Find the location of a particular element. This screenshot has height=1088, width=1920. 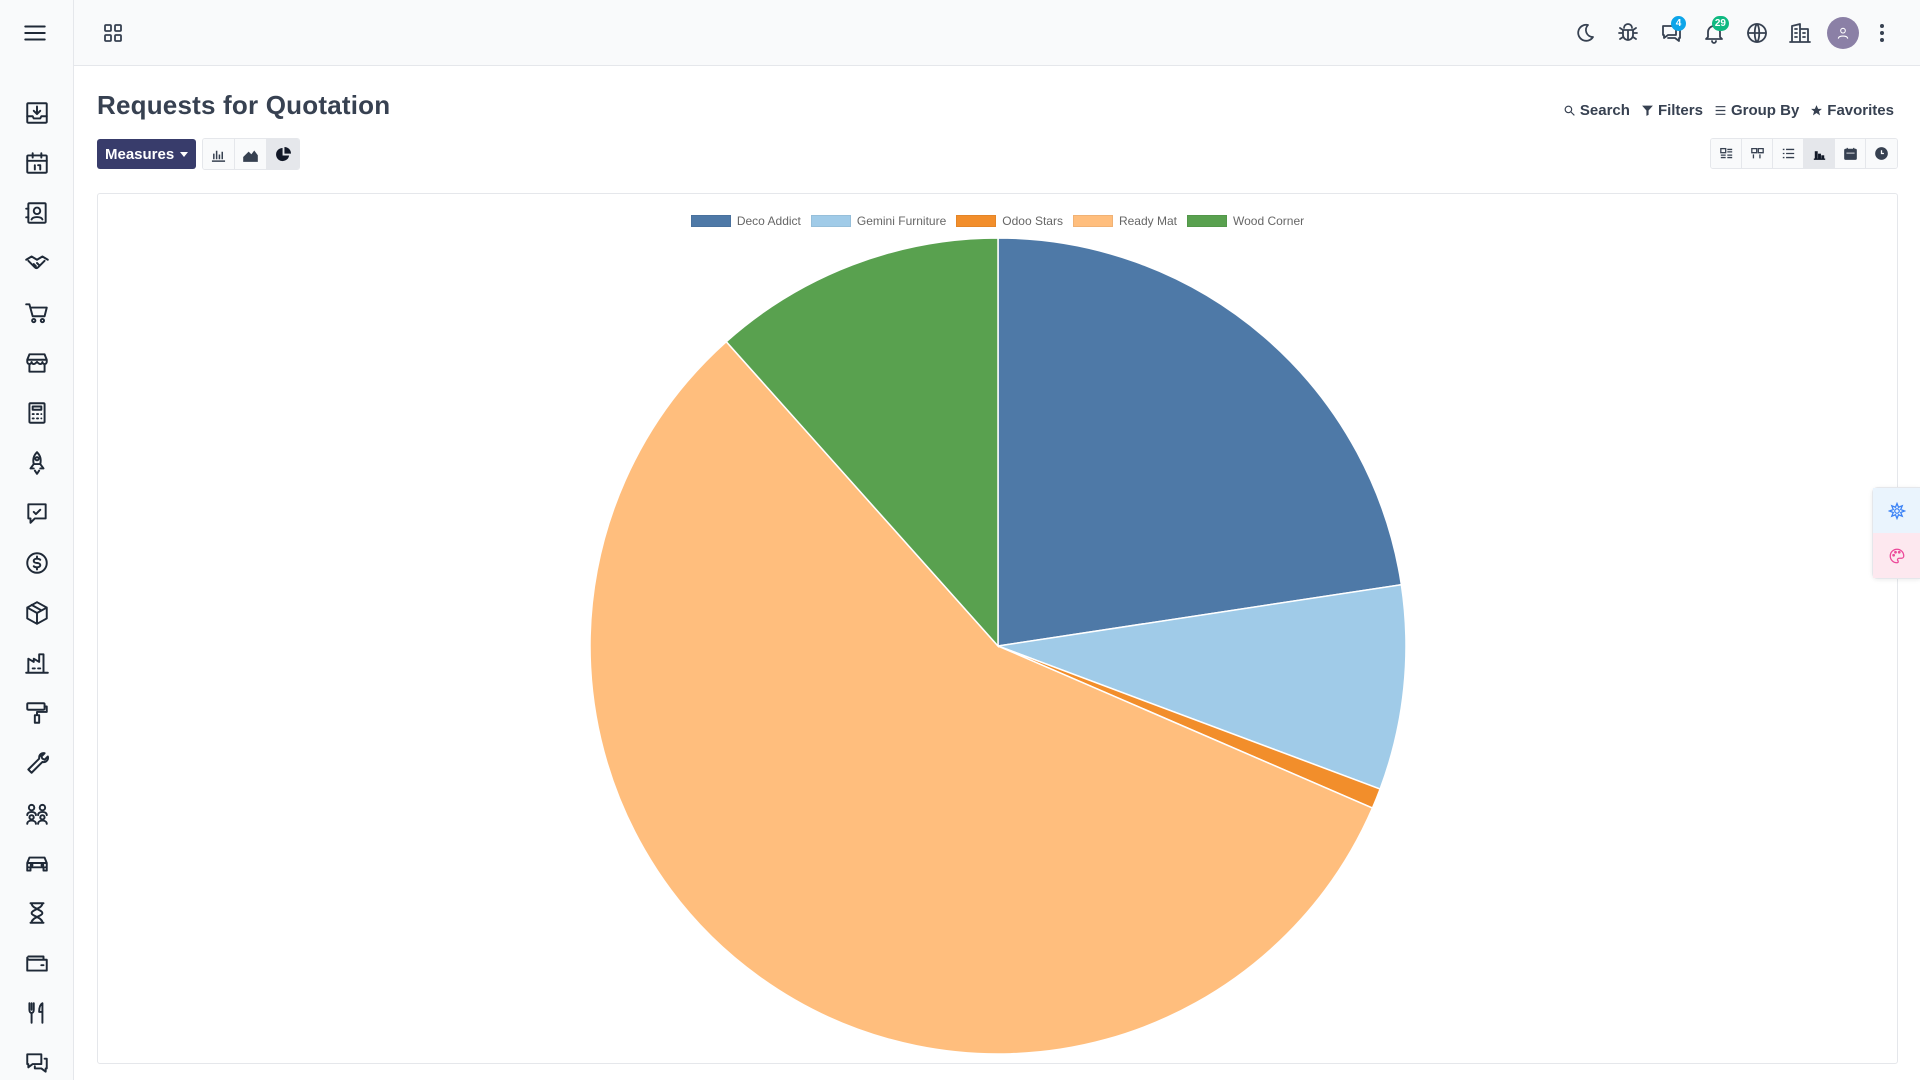

bars-icon is located at coordinates (1720, 110).